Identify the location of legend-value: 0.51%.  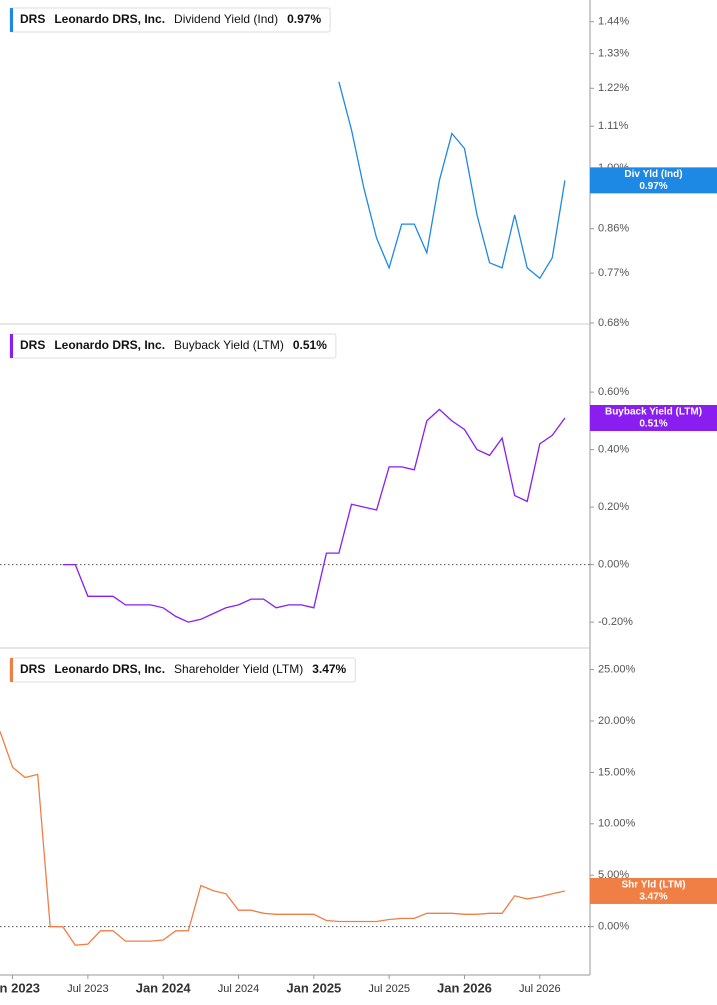
(310, 345).